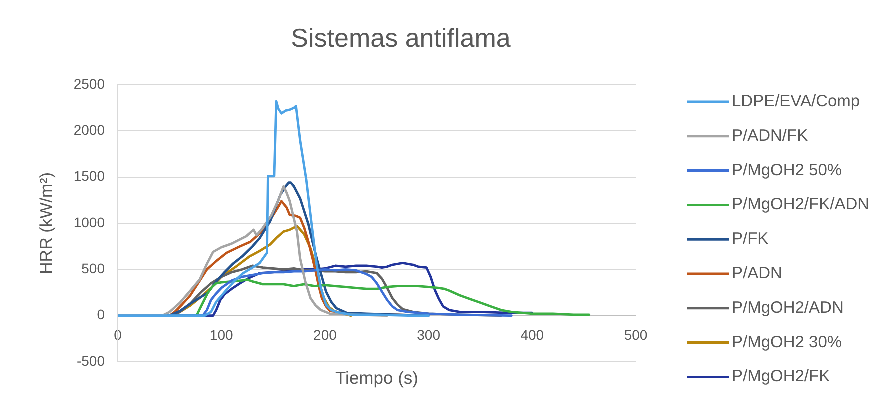 Image resolution: width=882 pixels, height=412 pixels. Describe the element at coordinates (401, 38) in the screenshot. I see `chart-title: Sistemas antiflama` at that location.